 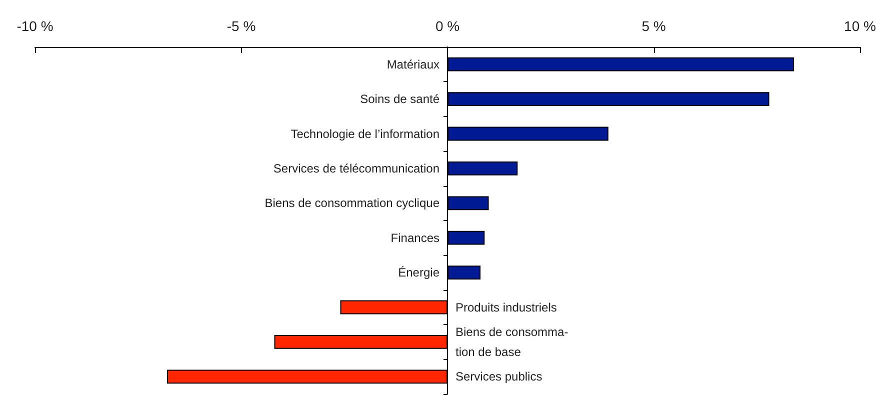 I want to click on x-tick-label: 5 %, so click(x=654, y=26).